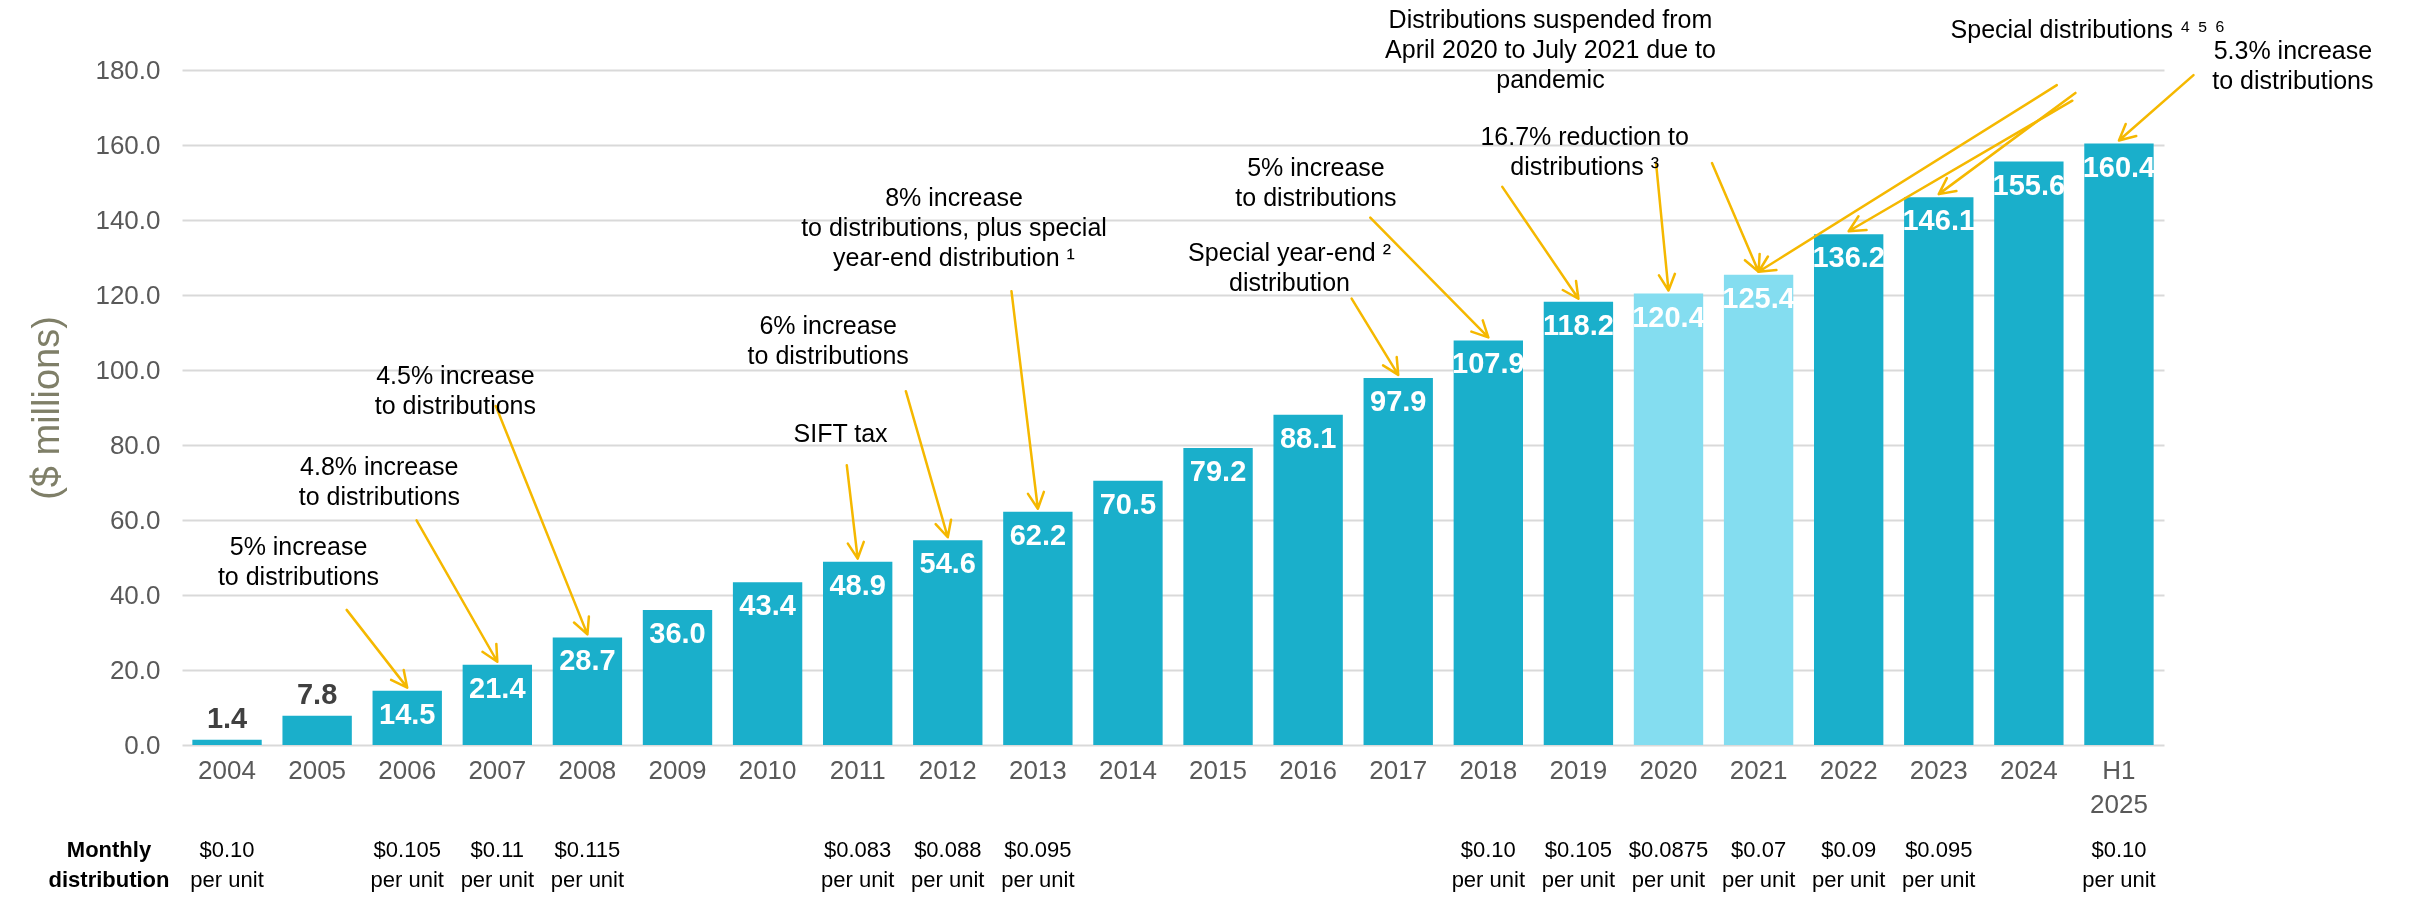 This screenshot has width=2435, height=900. Describe the element at coordinates (1128, 503) in the screenshot. I see `data-label: 70.5` at that location.